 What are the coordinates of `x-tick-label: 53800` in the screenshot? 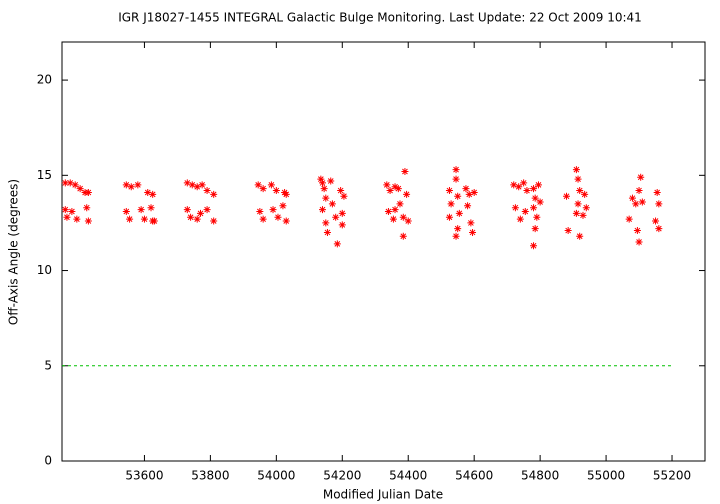 It's located at (210, 476).